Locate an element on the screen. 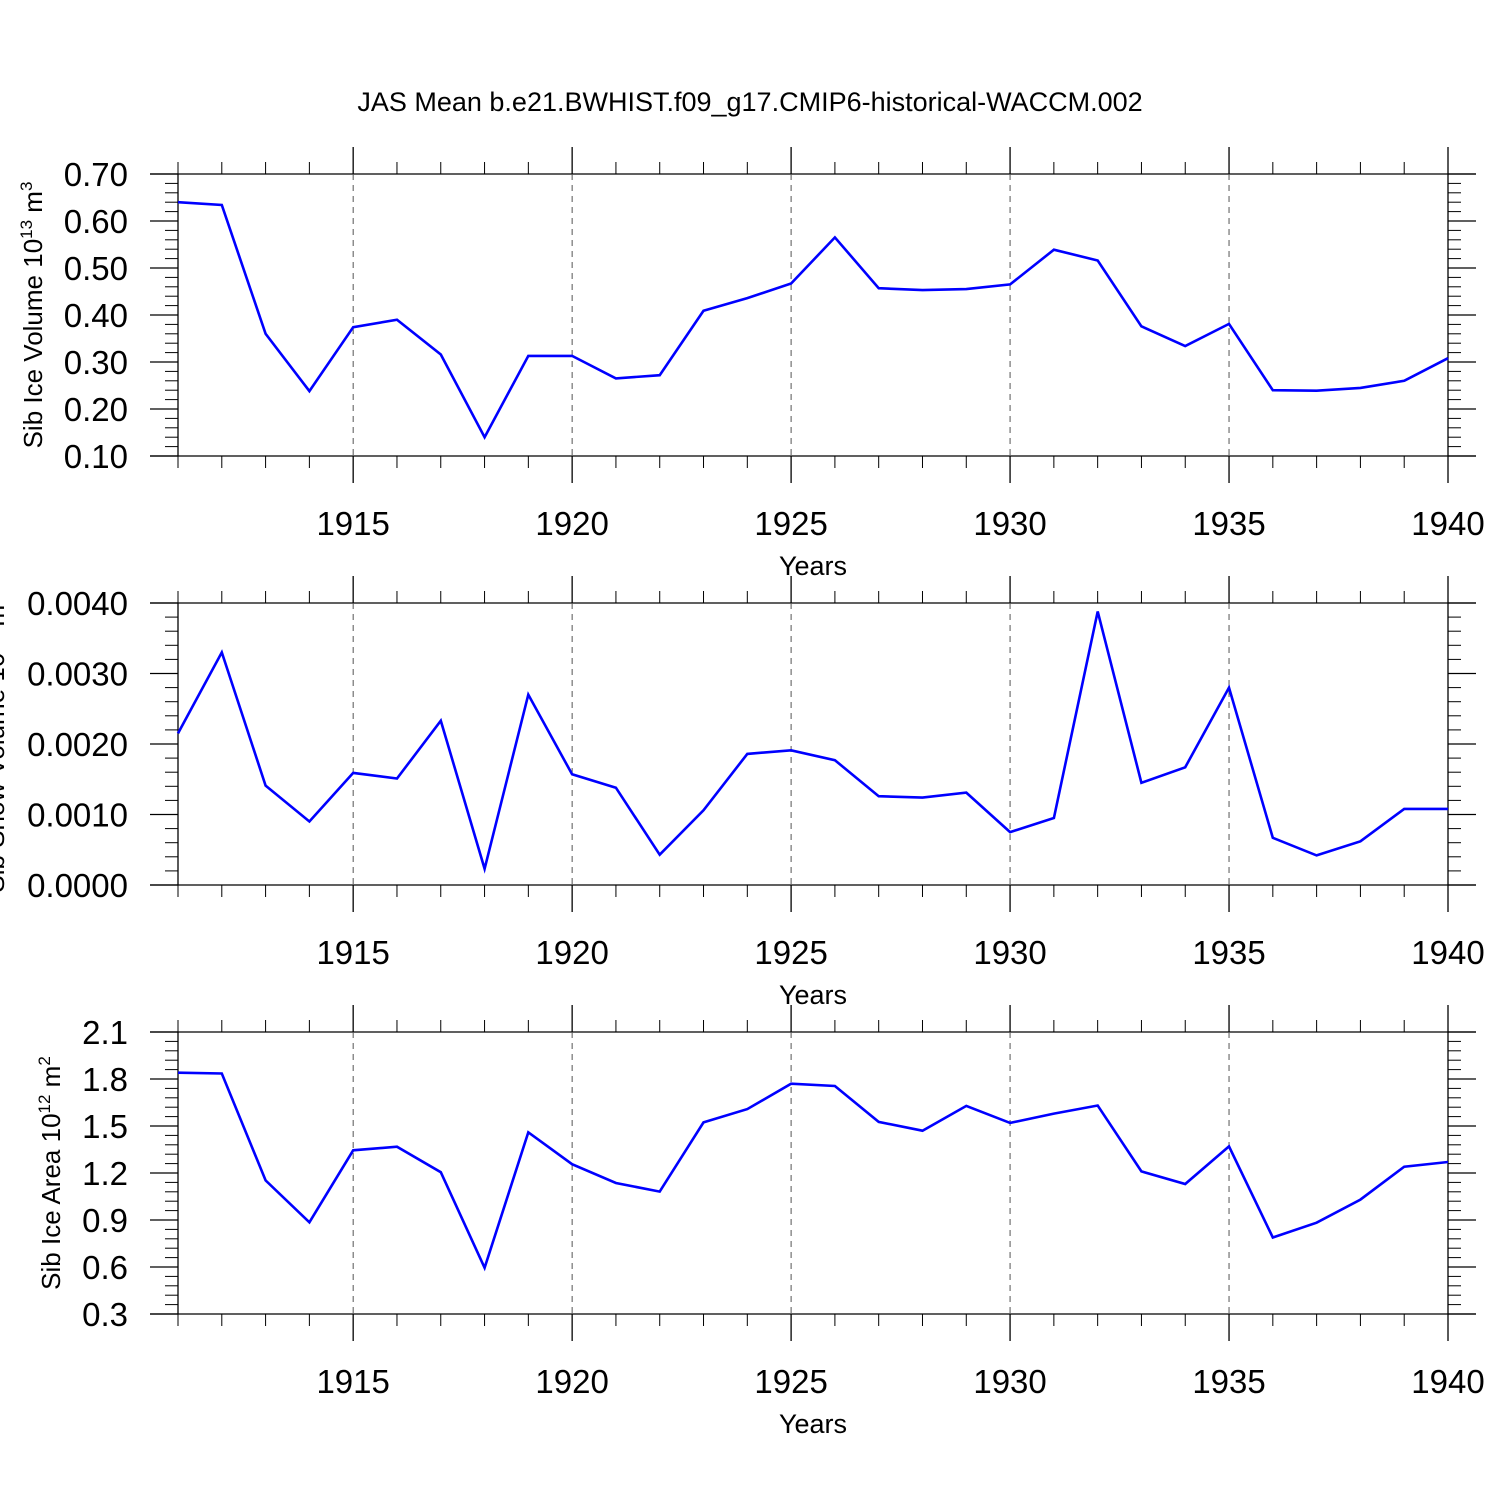 The width and height of the screenshot is (1500, 1500). y-tick-label: 0.20 is located at coordinates (96, 409).